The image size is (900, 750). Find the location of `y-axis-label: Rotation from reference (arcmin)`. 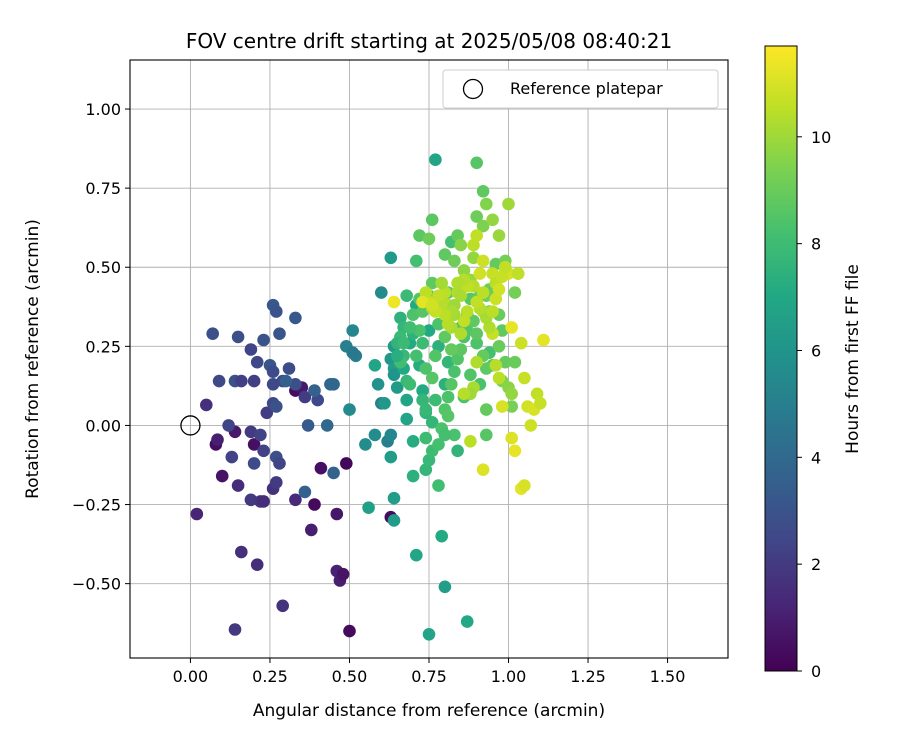

y-axis-label: Rotation from reference (arcmin) is located at coordinates (33, 359).